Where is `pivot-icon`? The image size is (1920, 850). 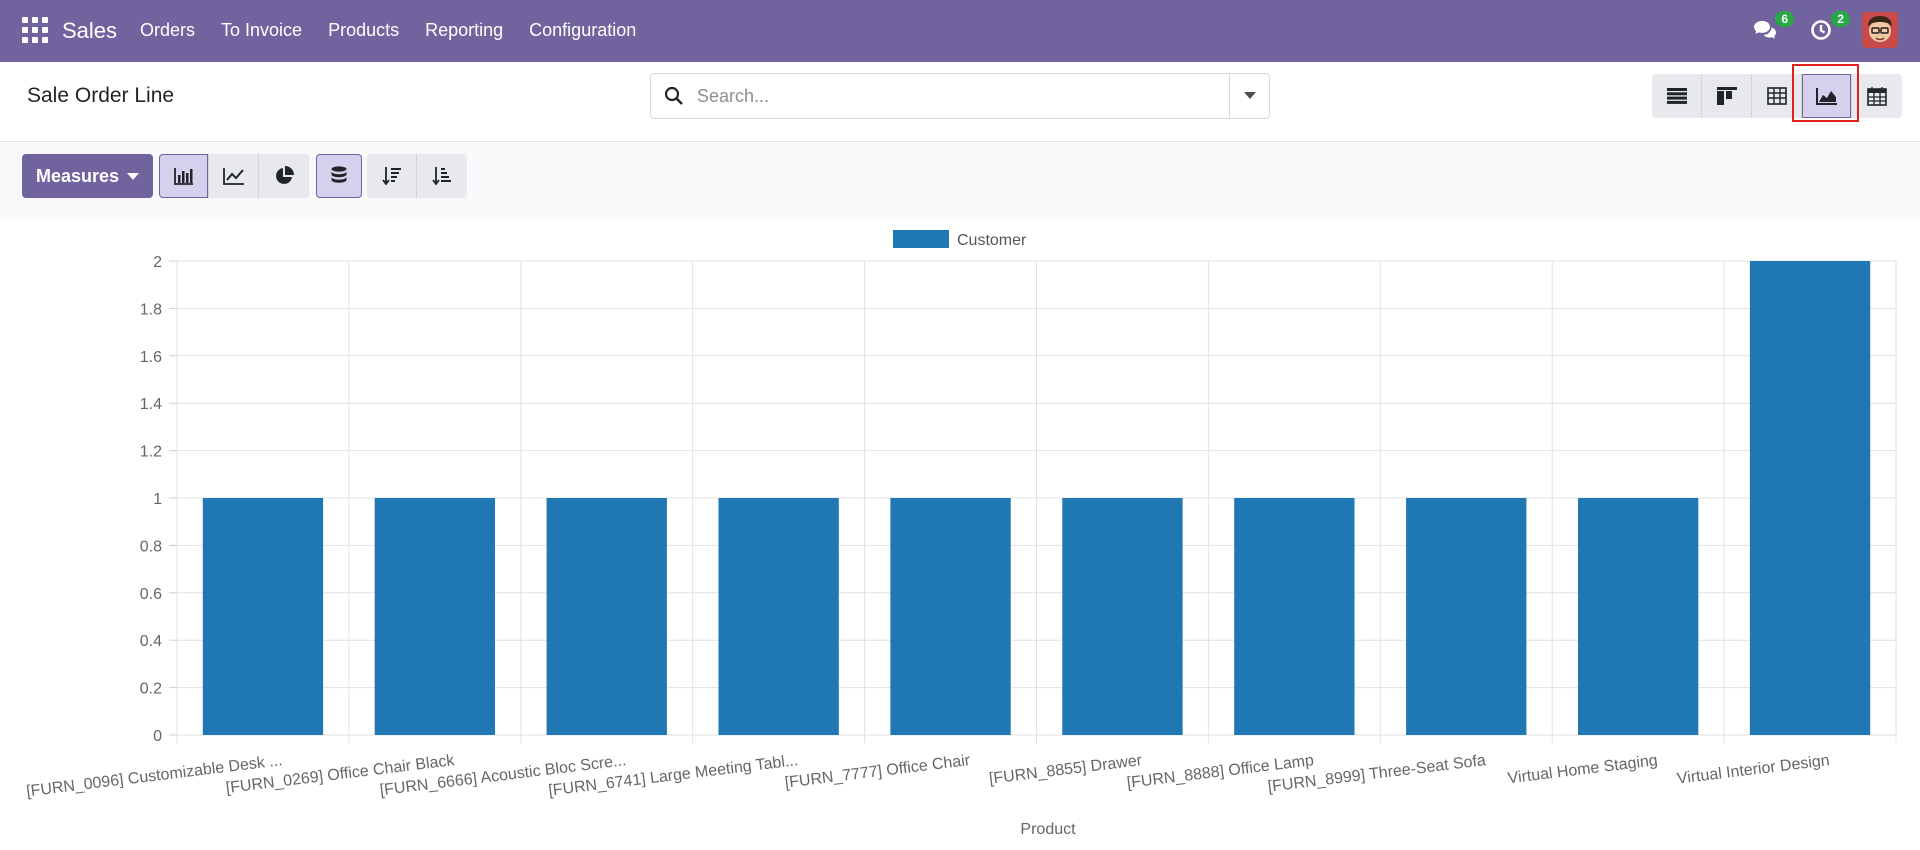
pivot-icon is located at coordinates (1776, 96).